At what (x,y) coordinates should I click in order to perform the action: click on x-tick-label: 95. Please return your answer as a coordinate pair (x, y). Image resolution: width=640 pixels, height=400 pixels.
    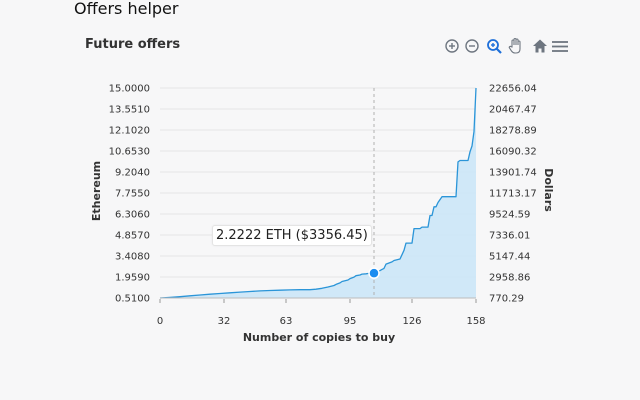
    Looking at the image, I should click on (350, 321).